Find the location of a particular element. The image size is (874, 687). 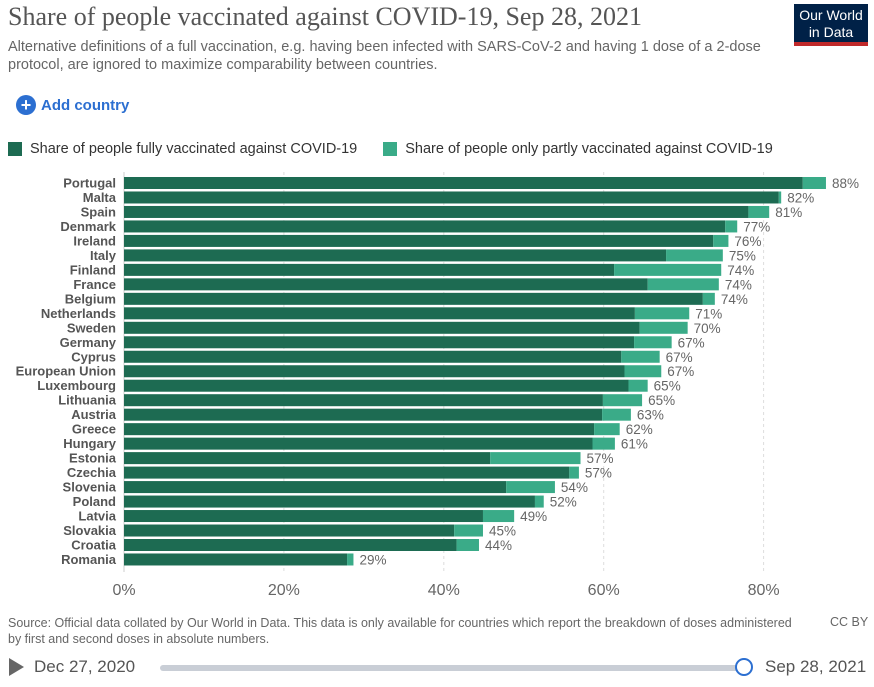

category-label: Luxembourg is located at coordinates (76, 385).